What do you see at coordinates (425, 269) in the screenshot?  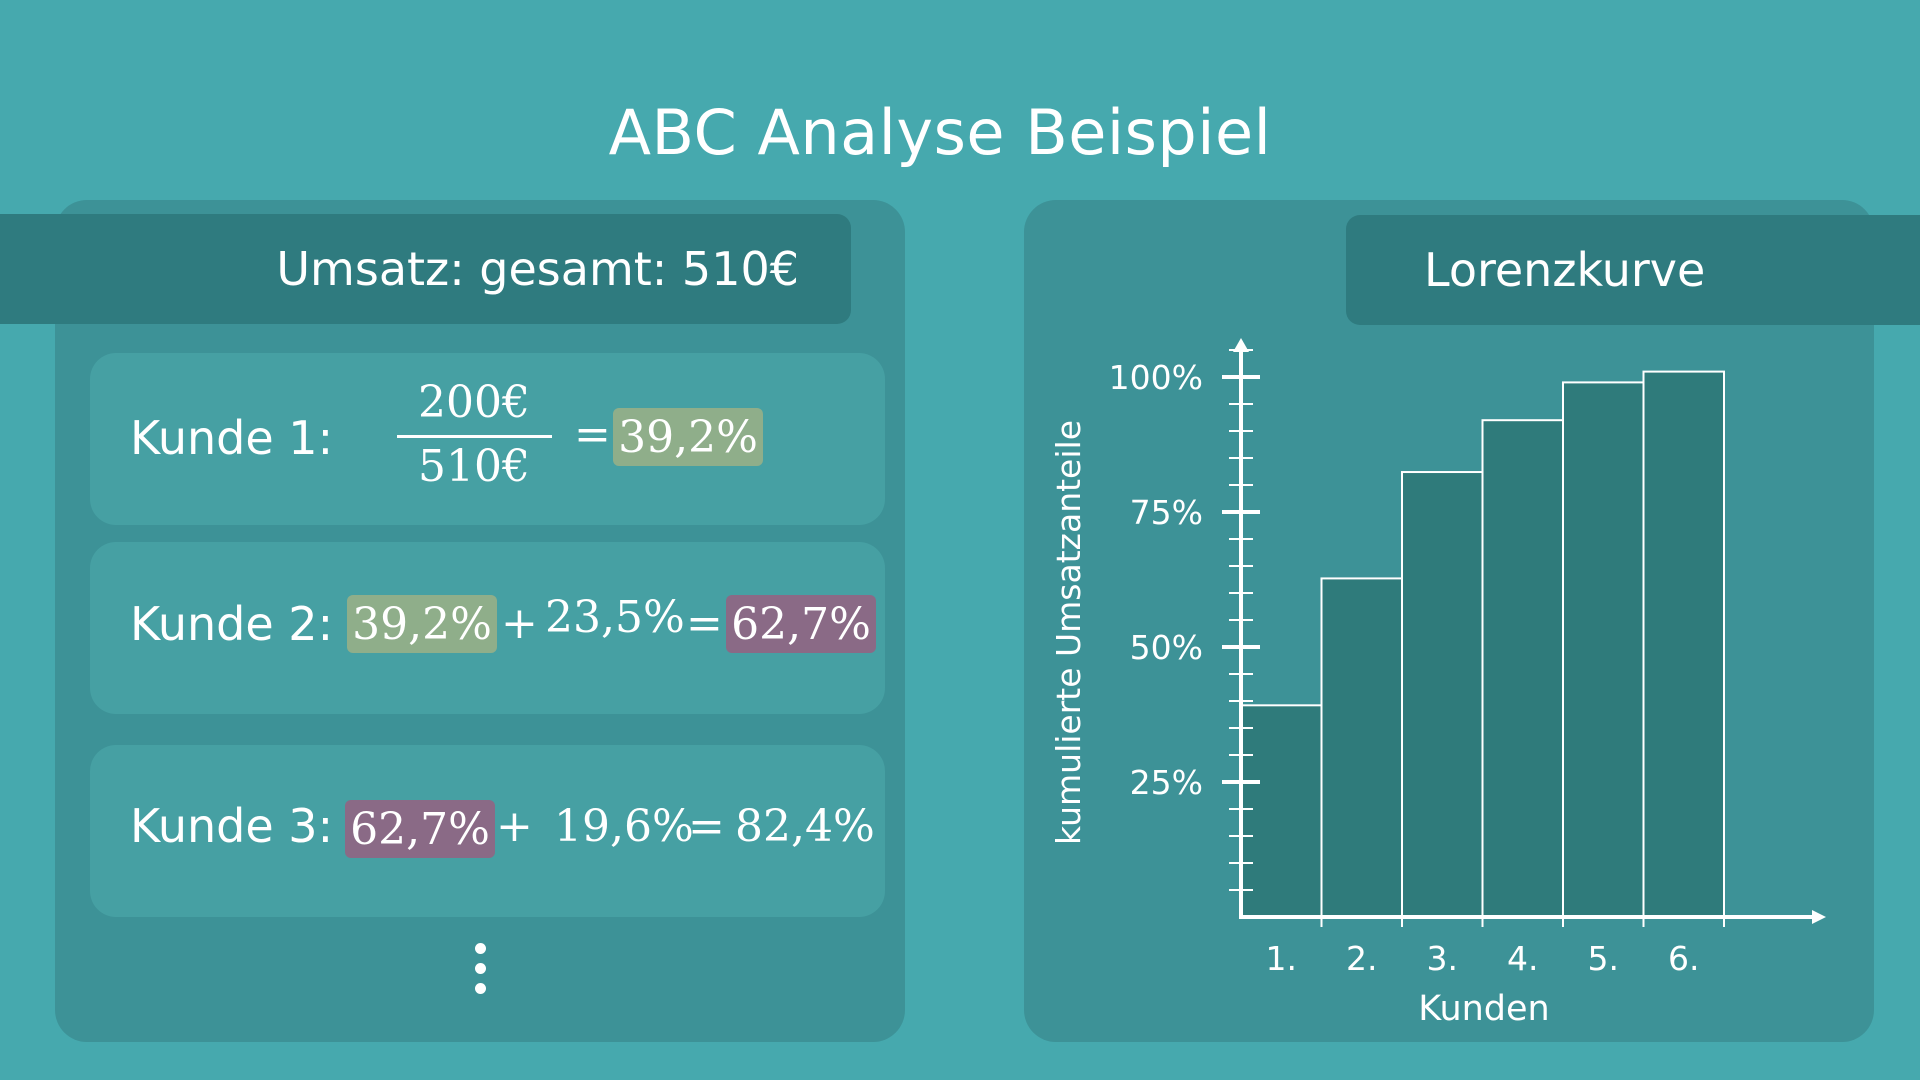 I see `total-revenue-banner: Umsatz: gesamt: 510€` at bounding box center [425, 269].